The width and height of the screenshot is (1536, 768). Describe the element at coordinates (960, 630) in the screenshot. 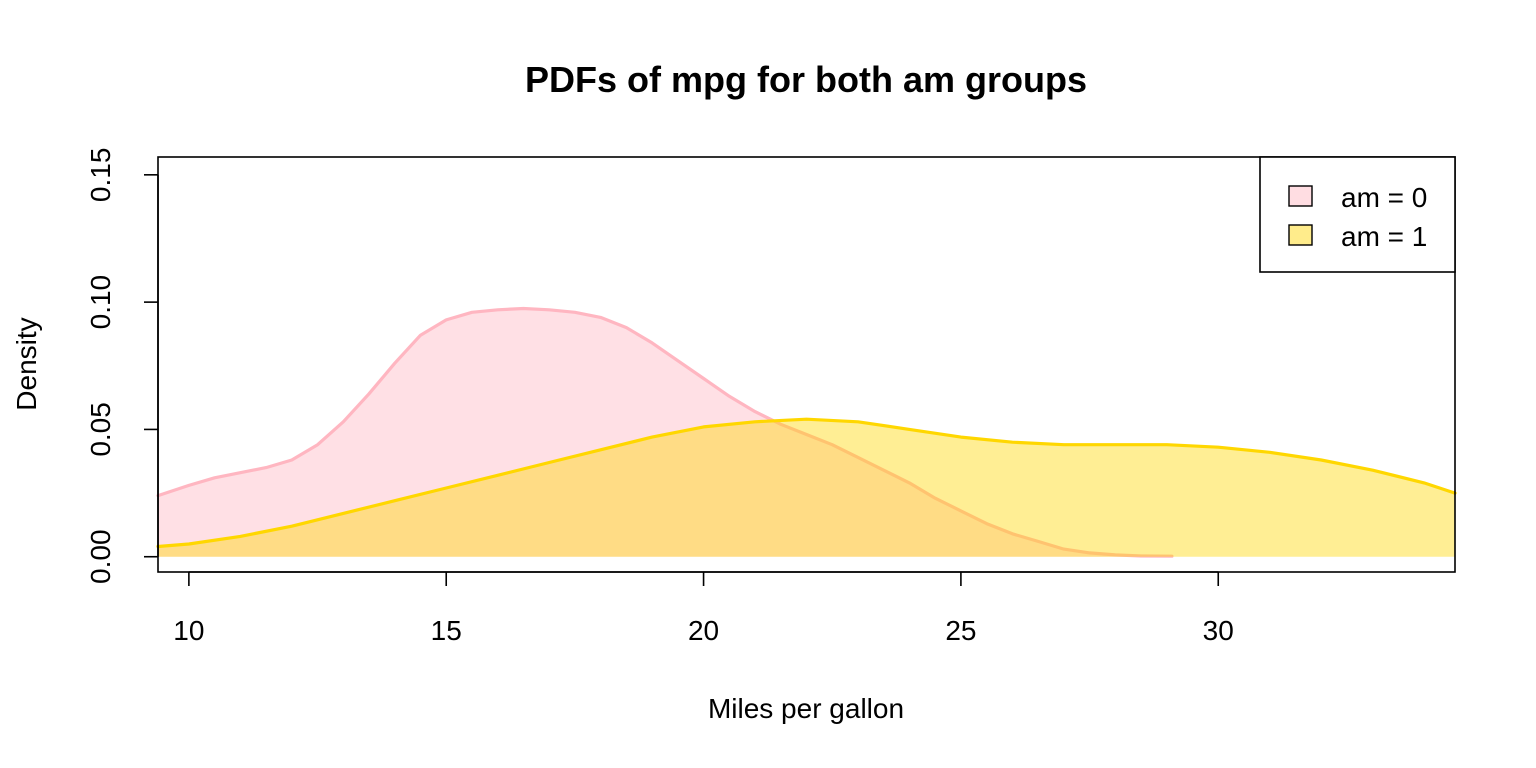

I see `x-tick-label: 25` at that location.